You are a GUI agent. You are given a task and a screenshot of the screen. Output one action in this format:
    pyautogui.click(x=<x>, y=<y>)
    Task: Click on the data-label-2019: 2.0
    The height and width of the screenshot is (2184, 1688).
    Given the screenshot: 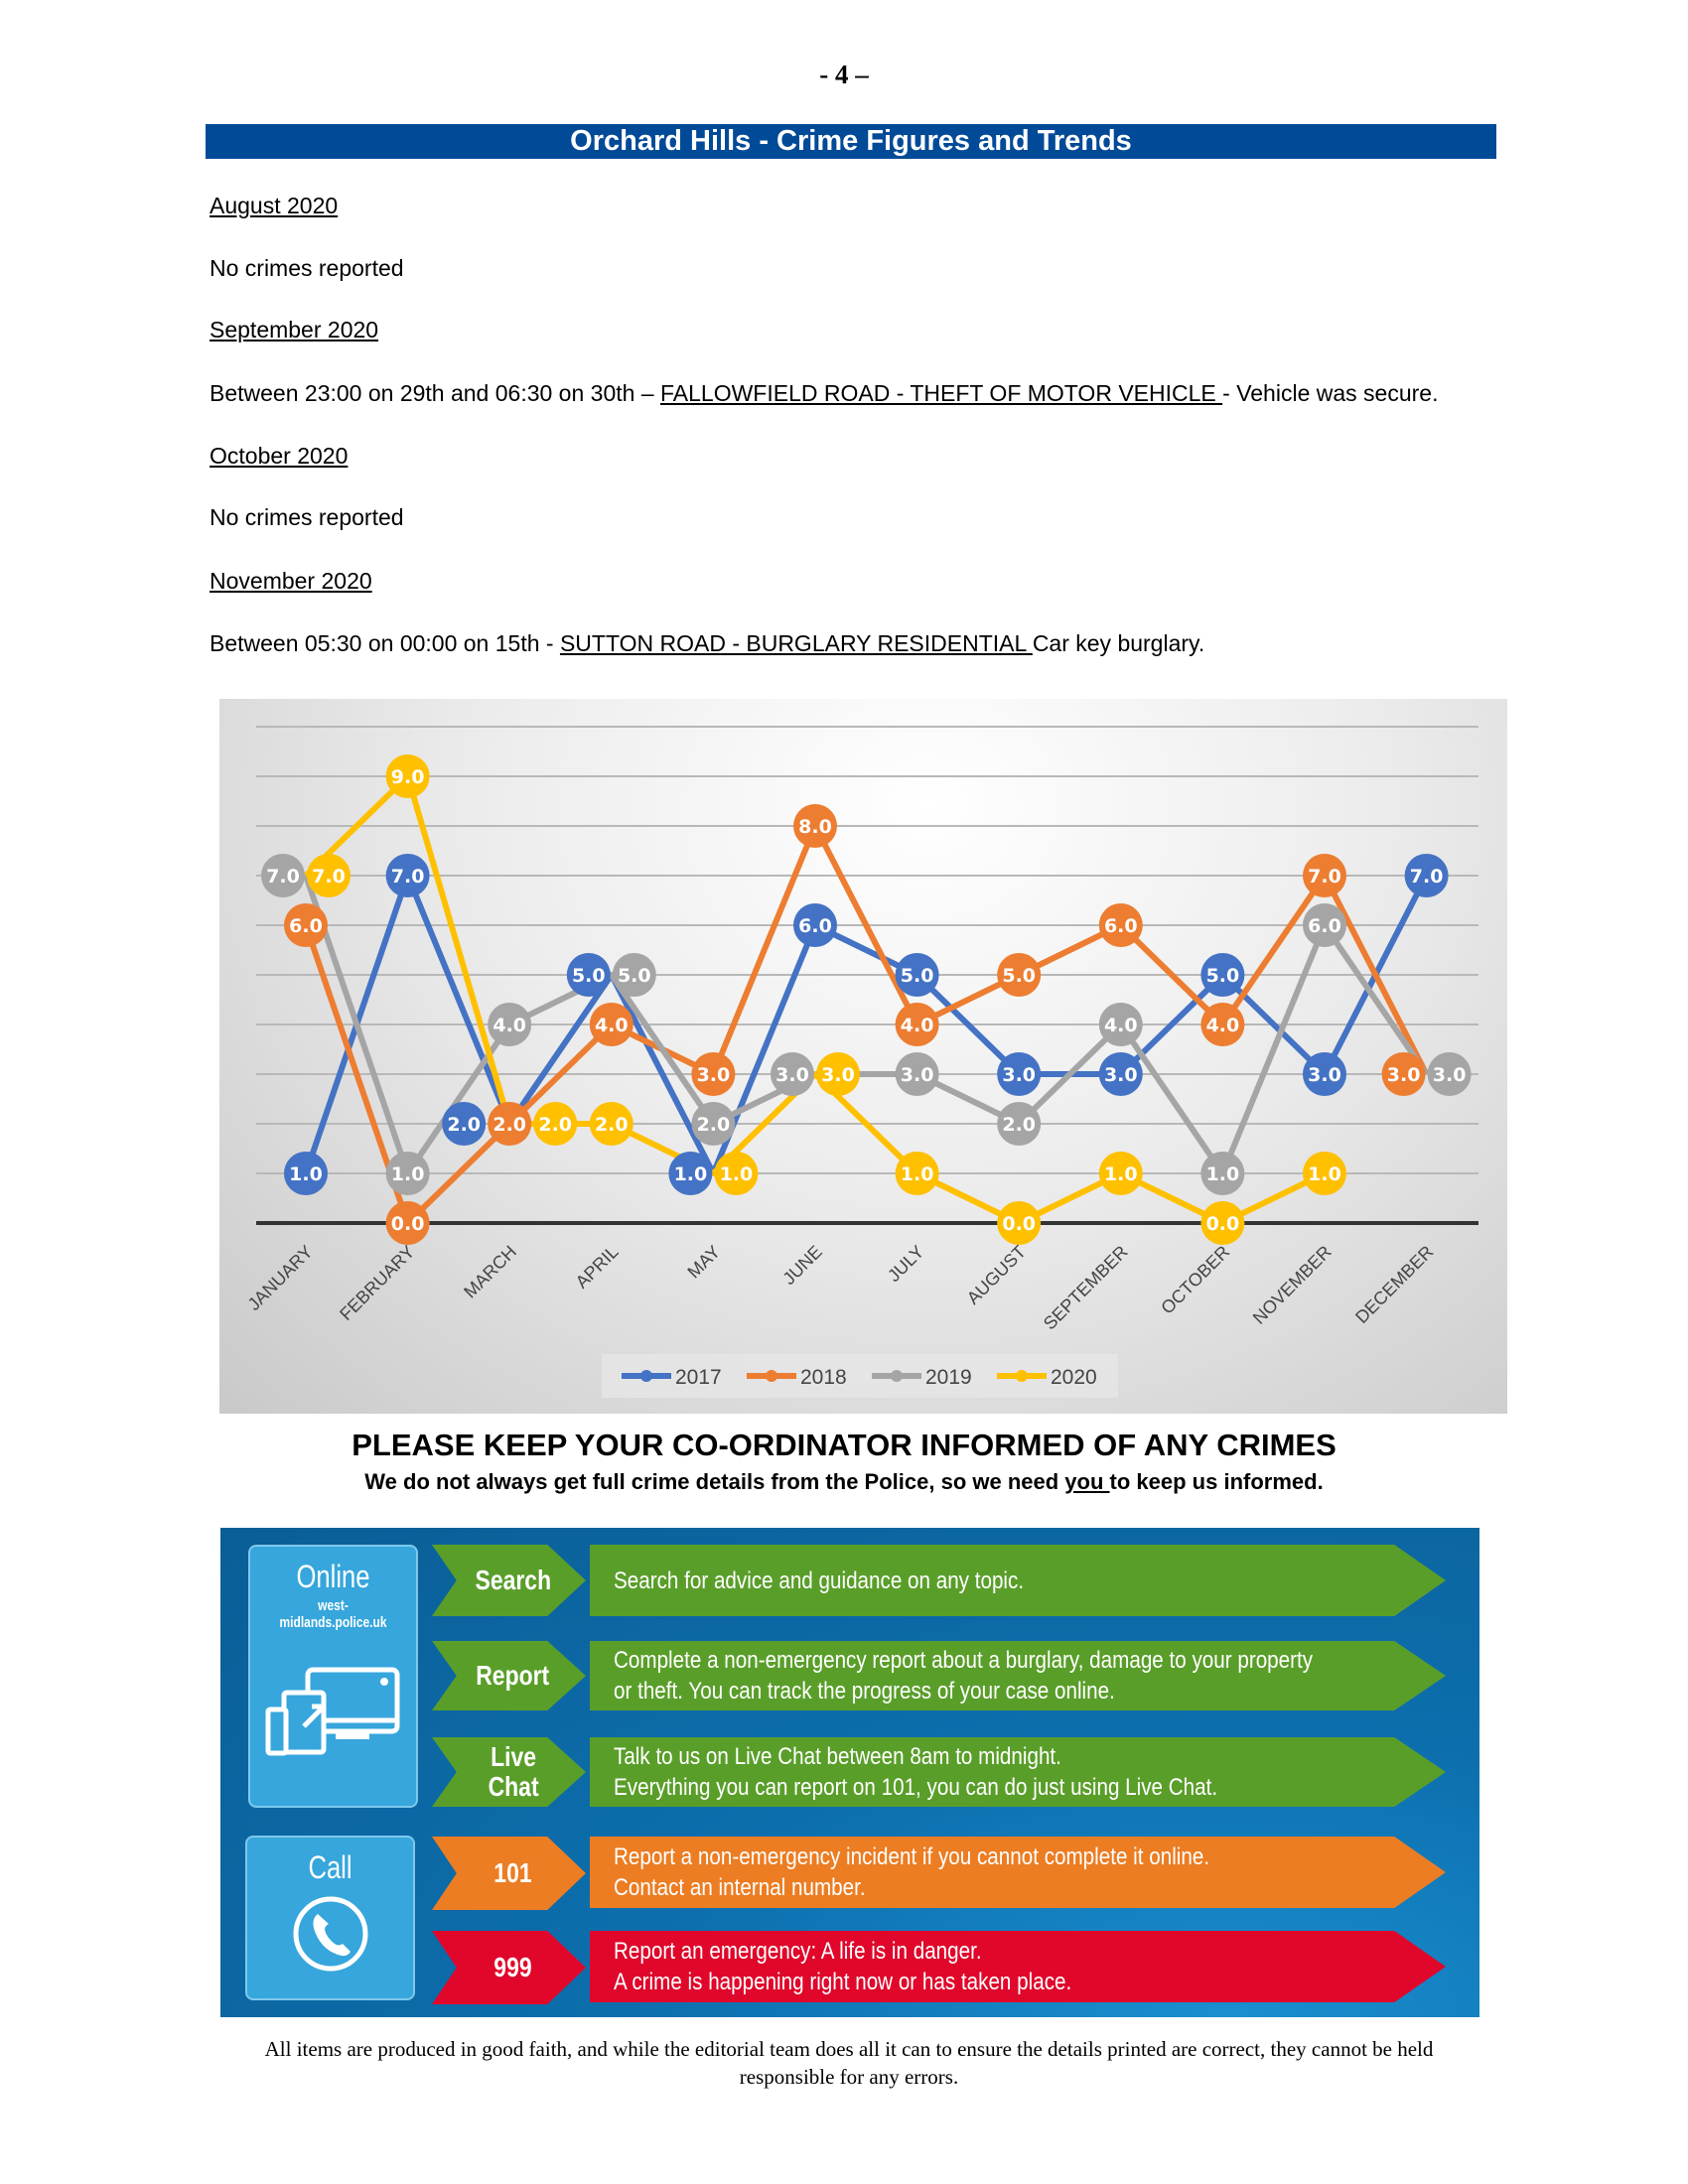 What is the action you would take?
    pyautogui.click(x=1019, y=1125)
    